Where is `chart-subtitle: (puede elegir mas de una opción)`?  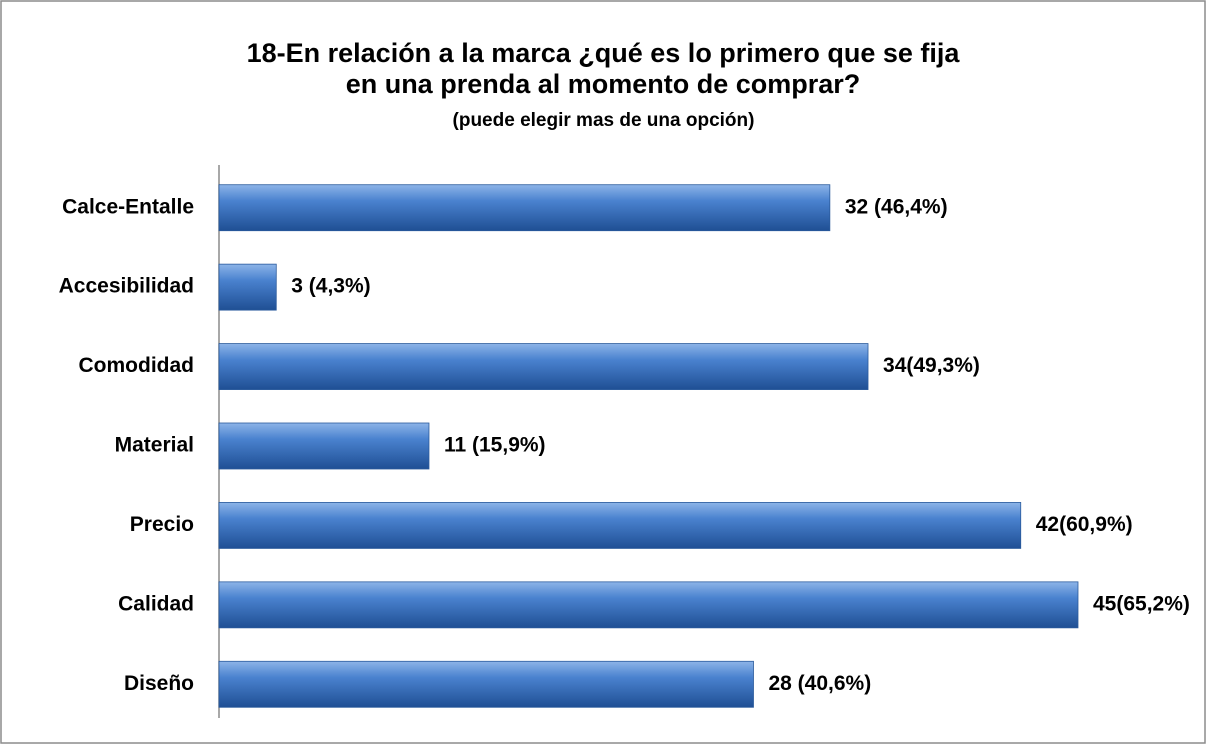 chart-subtitle: (puede elegir mas de una opción) is located at coordinates (603, 120).